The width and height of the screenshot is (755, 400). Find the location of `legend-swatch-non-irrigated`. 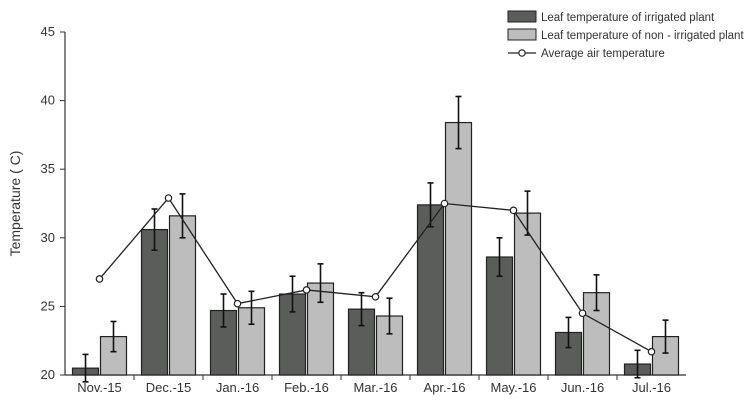

legend-swatch-non-irrigated is located at coordinates (522, 34).